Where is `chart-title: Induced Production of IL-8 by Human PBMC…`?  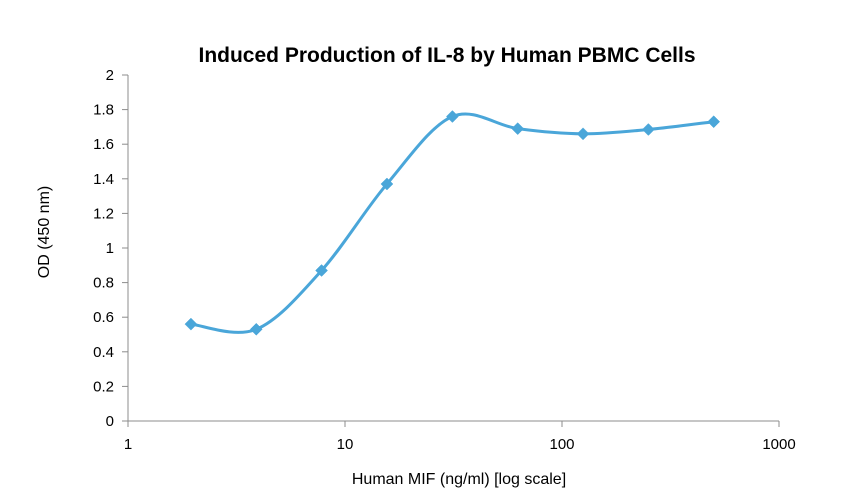
chart-title: Induced Production of IL-8 by Human PBMC… is located at coordinates (446, 55).